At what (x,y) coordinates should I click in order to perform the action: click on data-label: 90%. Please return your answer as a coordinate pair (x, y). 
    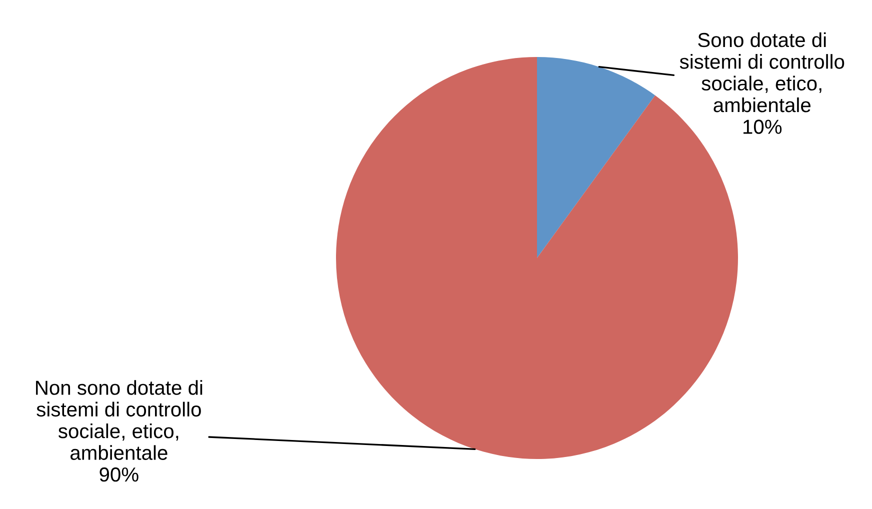
    Looking at the image, I should click on (119, 474).